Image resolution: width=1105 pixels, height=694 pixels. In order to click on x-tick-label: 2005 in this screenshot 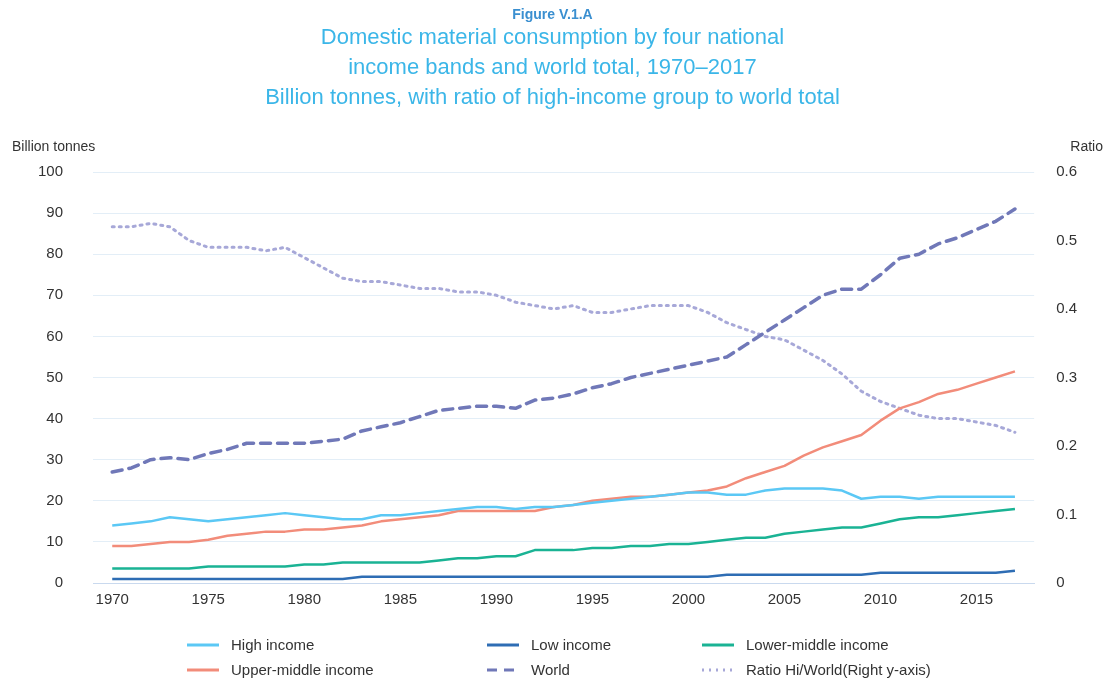, I will do `click(784, 599)`.